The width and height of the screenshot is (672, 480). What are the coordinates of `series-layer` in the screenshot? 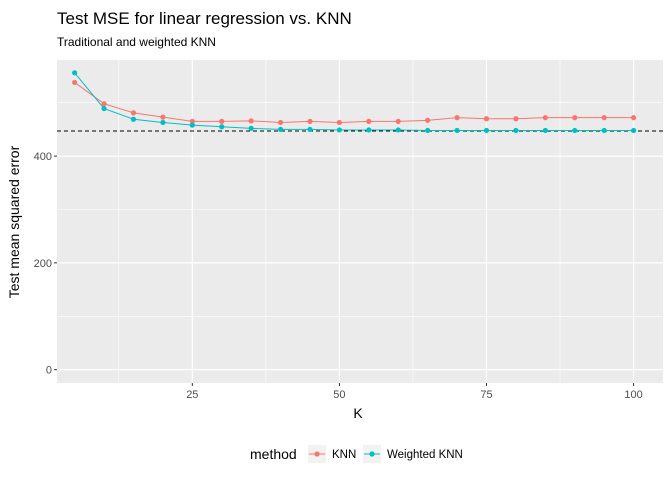 It's located at (354, 102).